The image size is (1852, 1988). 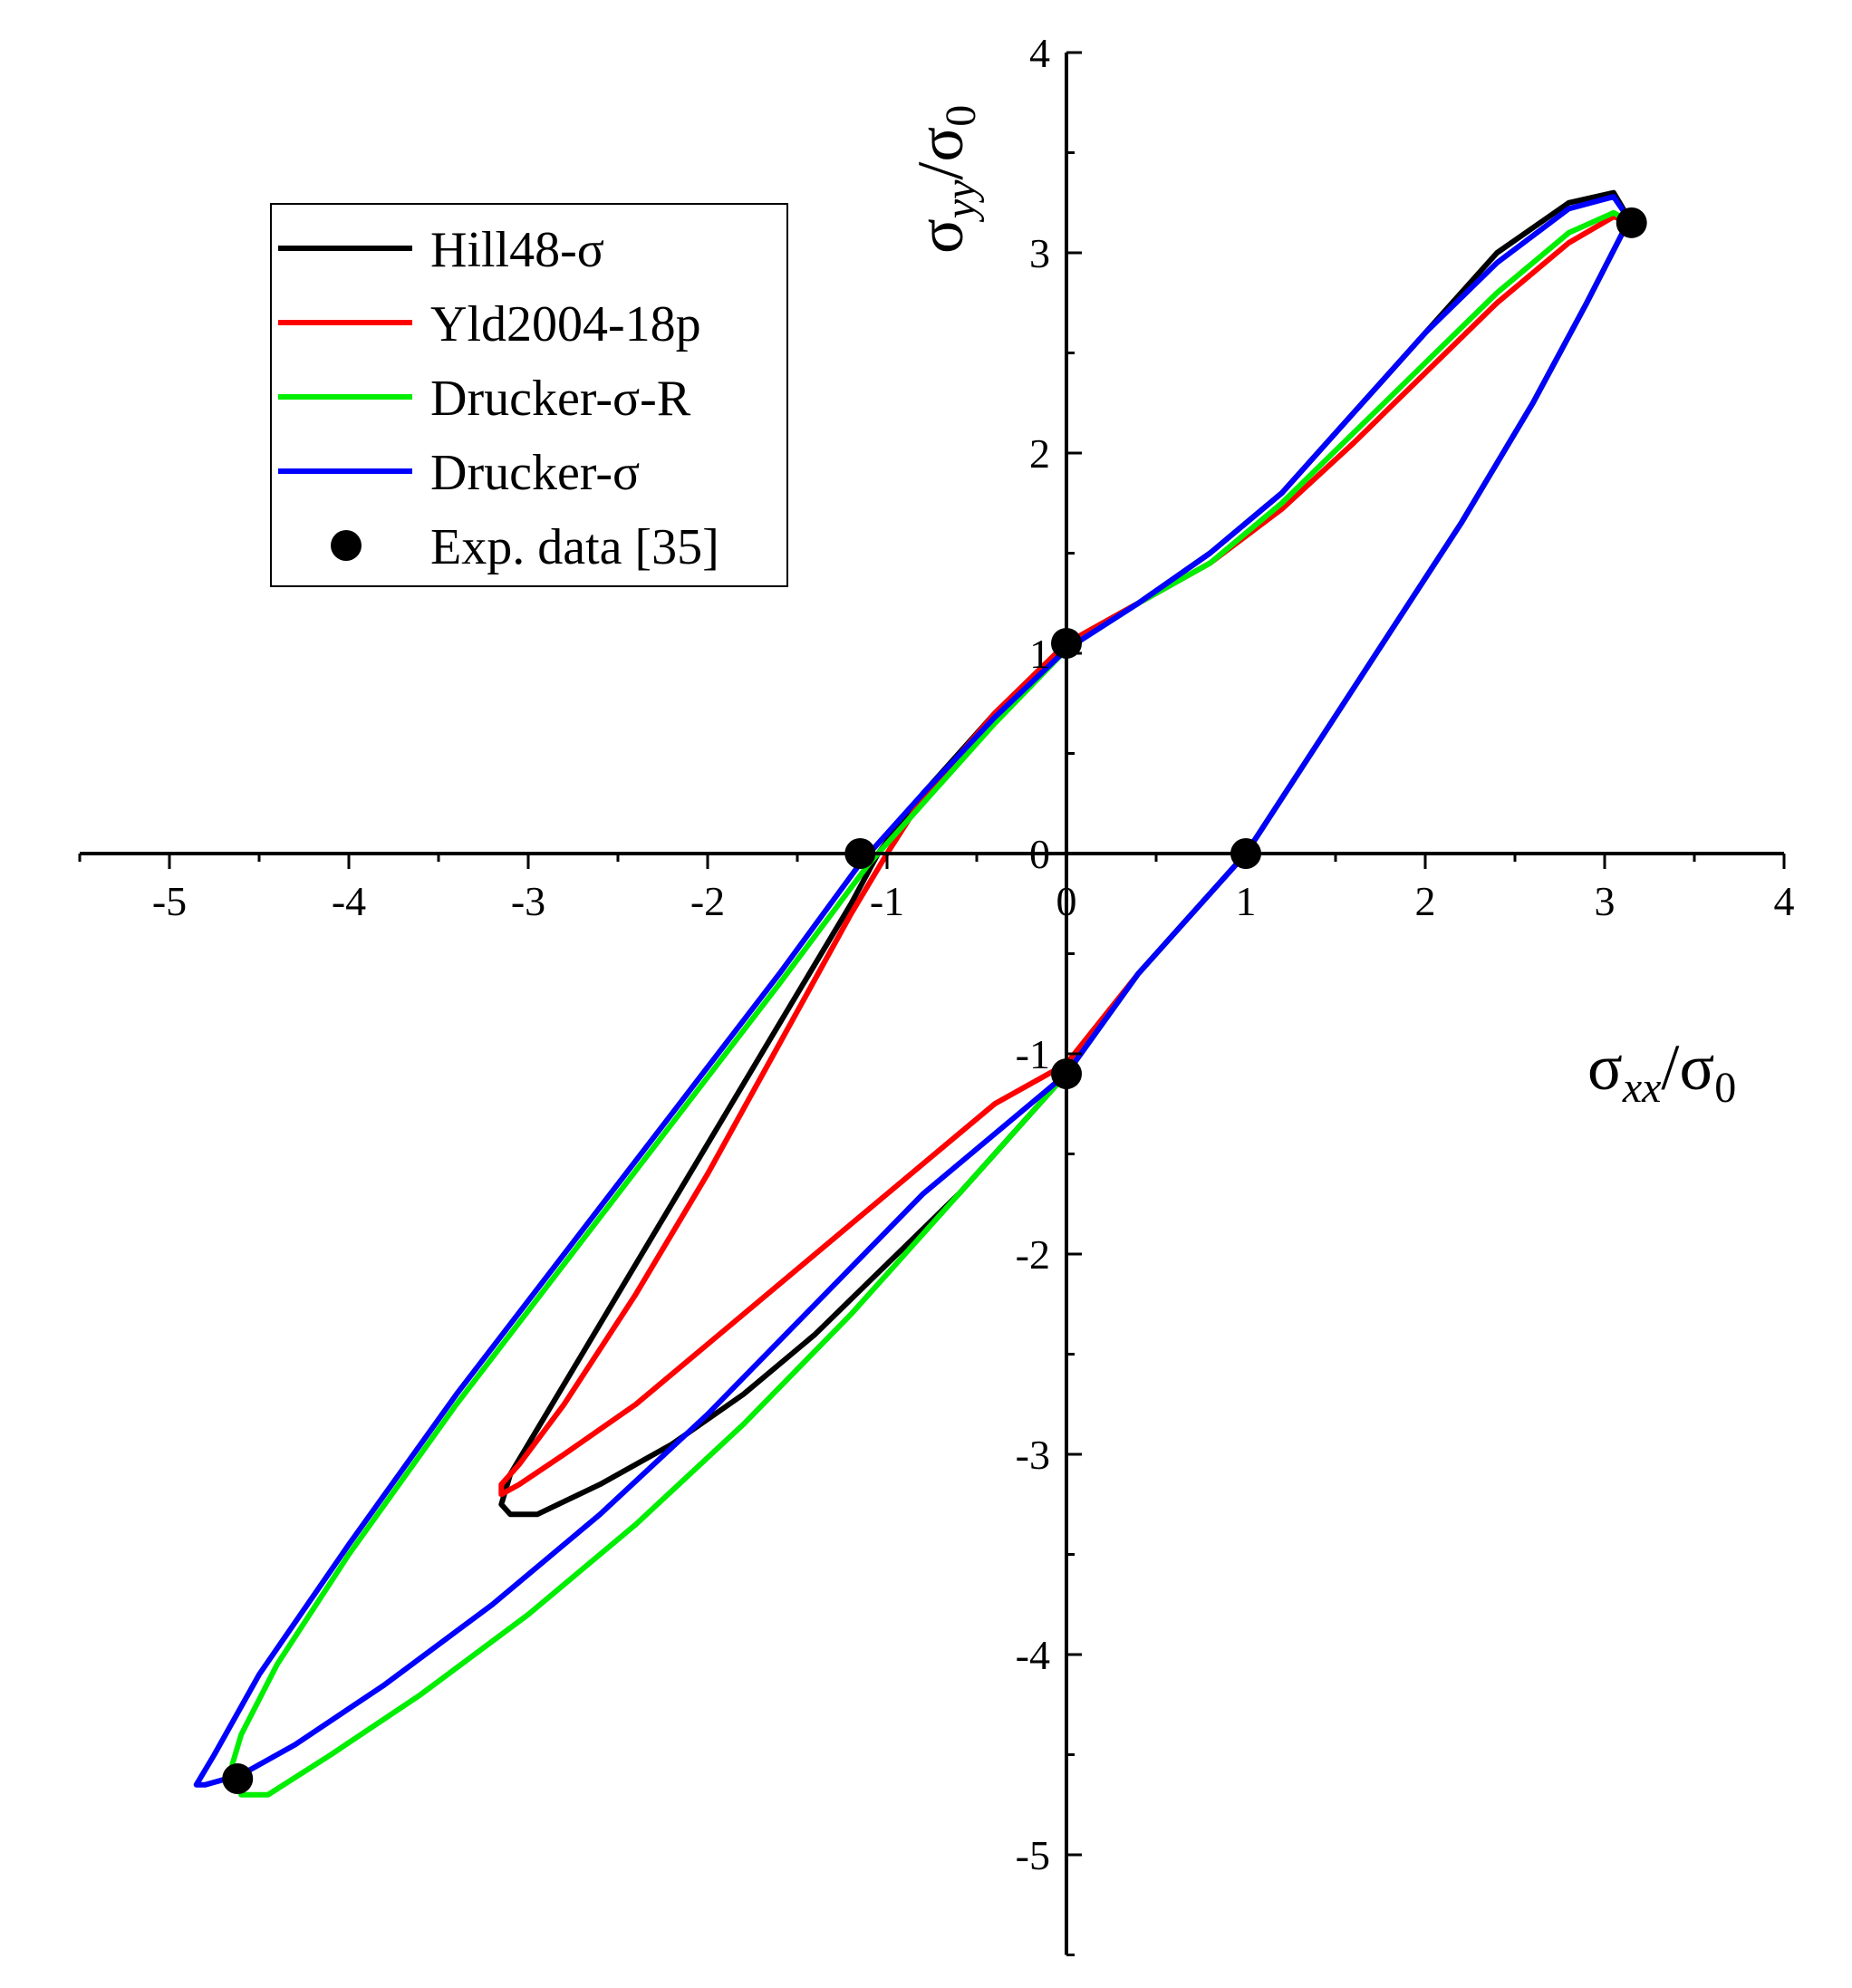 I want to click on legend-label-exp: Exp. data [35], so click(x=574, y=547).